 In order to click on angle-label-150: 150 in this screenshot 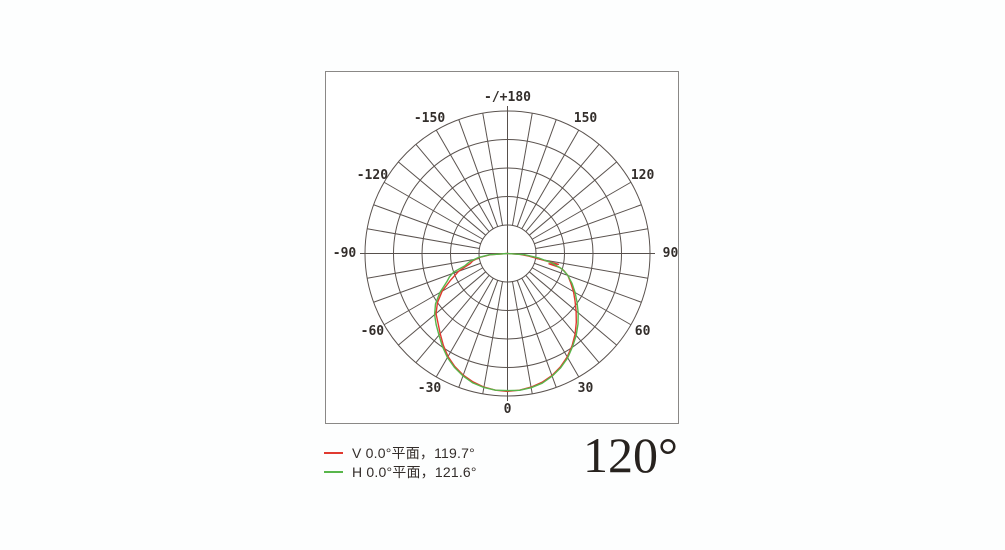, I will do `click(586, 118)`.